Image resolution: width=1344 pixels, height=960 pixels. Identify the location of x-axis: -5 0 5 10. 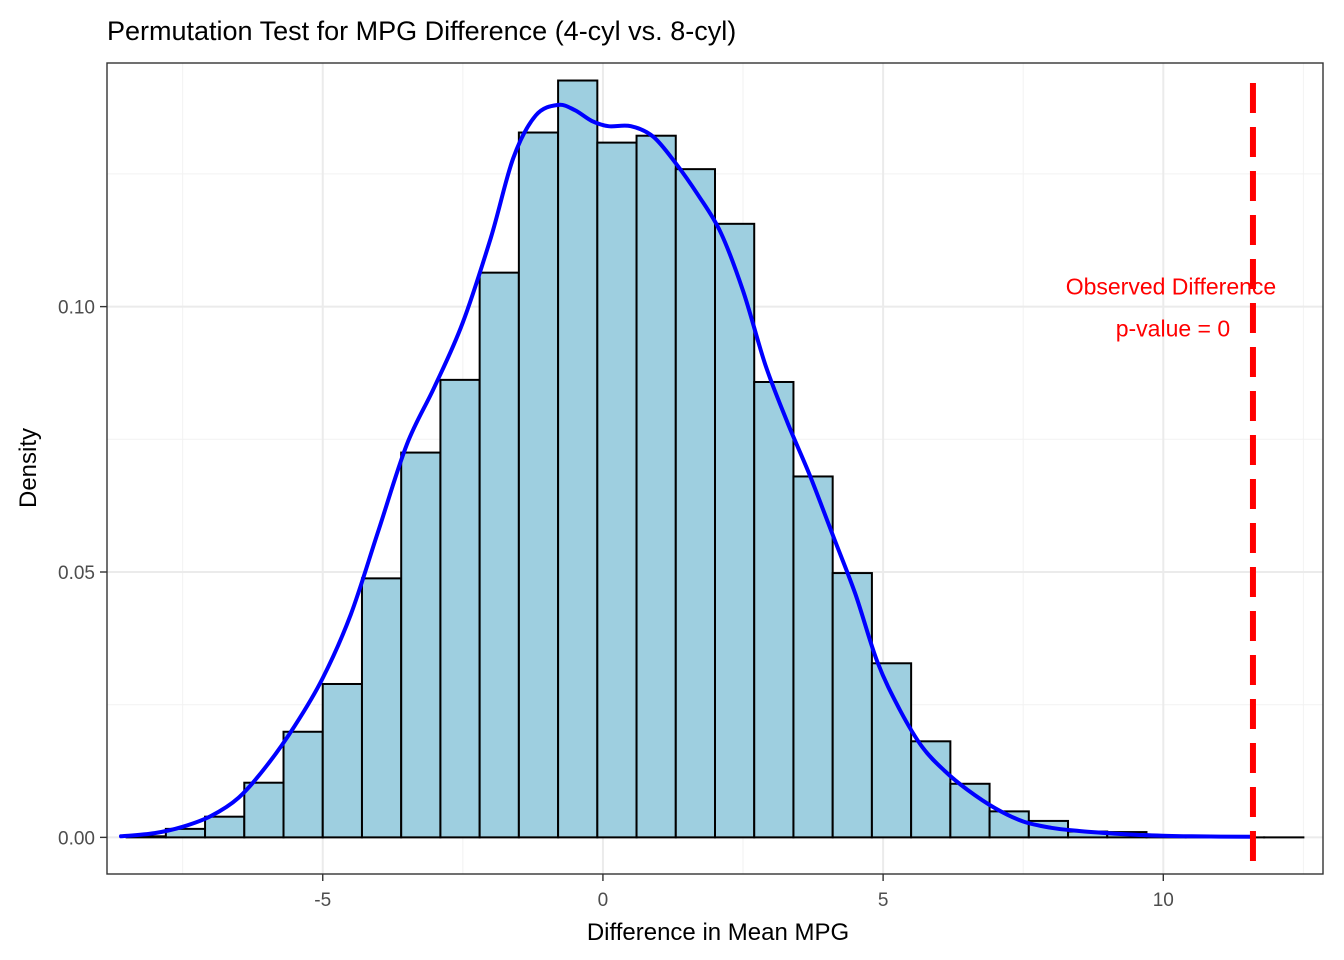
(744, 892).